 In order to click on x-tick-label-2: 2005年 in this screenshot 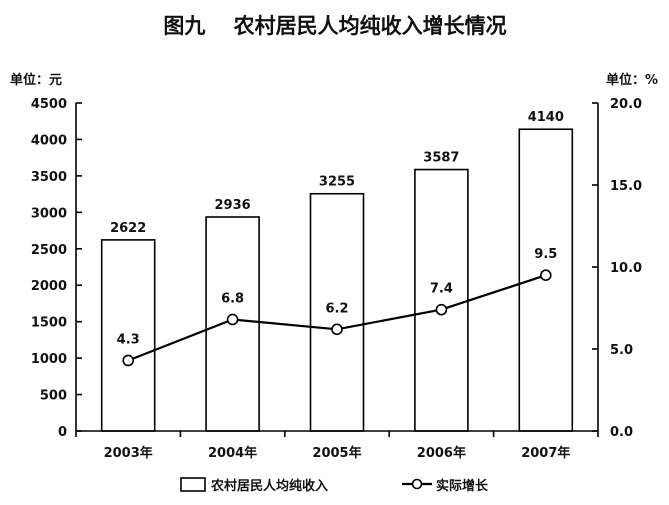, I will do `click(336, 453)`.